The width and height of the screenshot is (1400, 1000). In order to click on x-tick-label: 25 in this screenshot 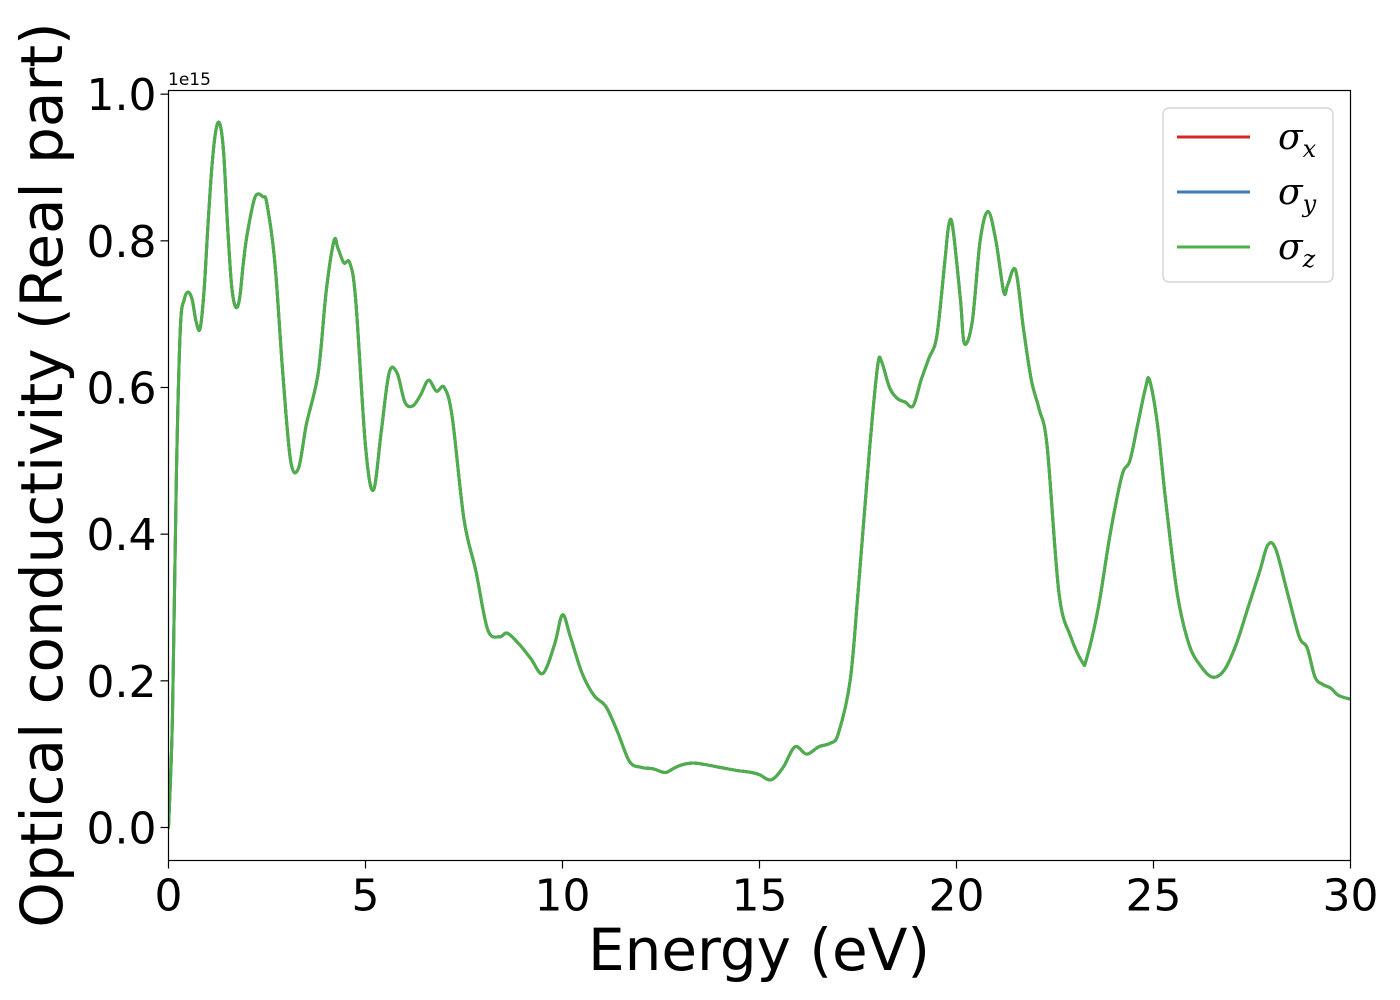, I will do `click(1154, 896)`.